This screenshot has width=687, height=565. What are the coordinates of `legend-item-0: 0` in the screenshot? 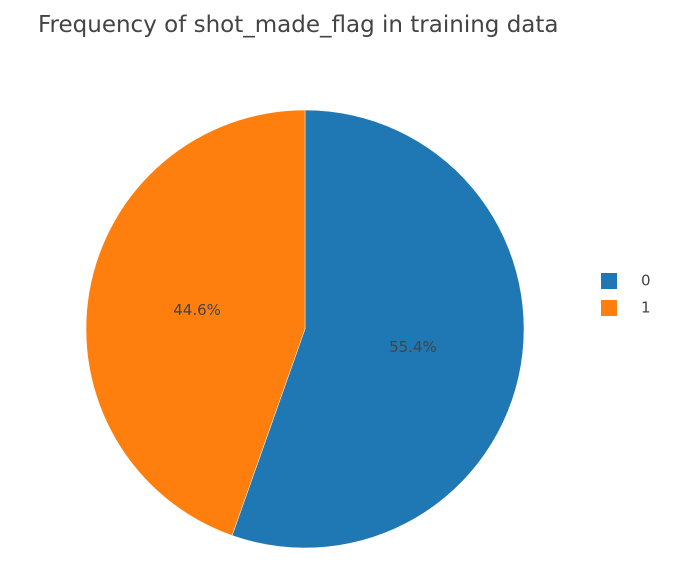 It's located at (626, 281).